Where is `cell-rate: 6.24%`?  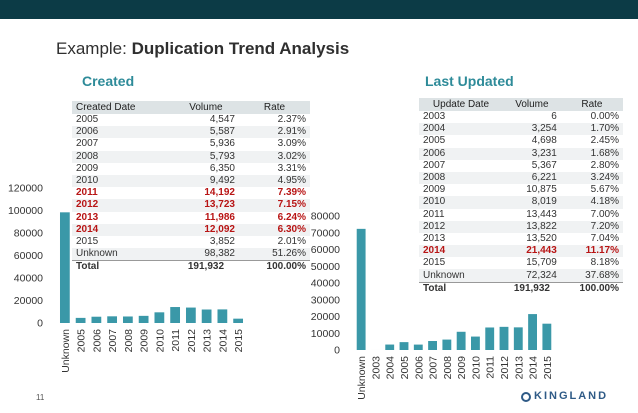 cell-rate: 6.24% is located at coordinates (291, 217).